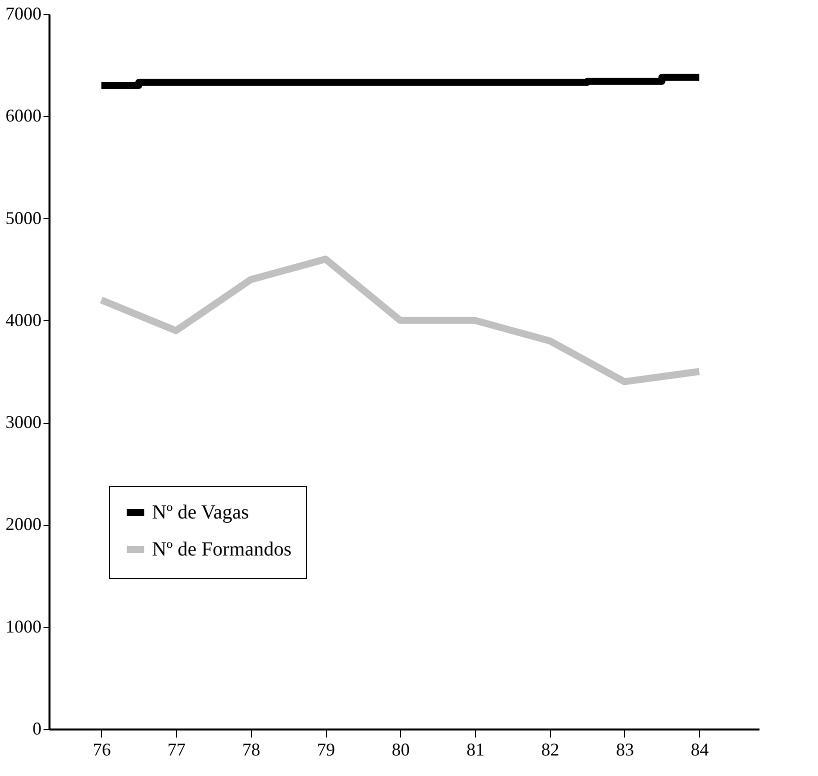  What do you see at coordinates (177, 750) in the screenshot?
I see `x-tick-label: 77` at bounding box center [177, 750].